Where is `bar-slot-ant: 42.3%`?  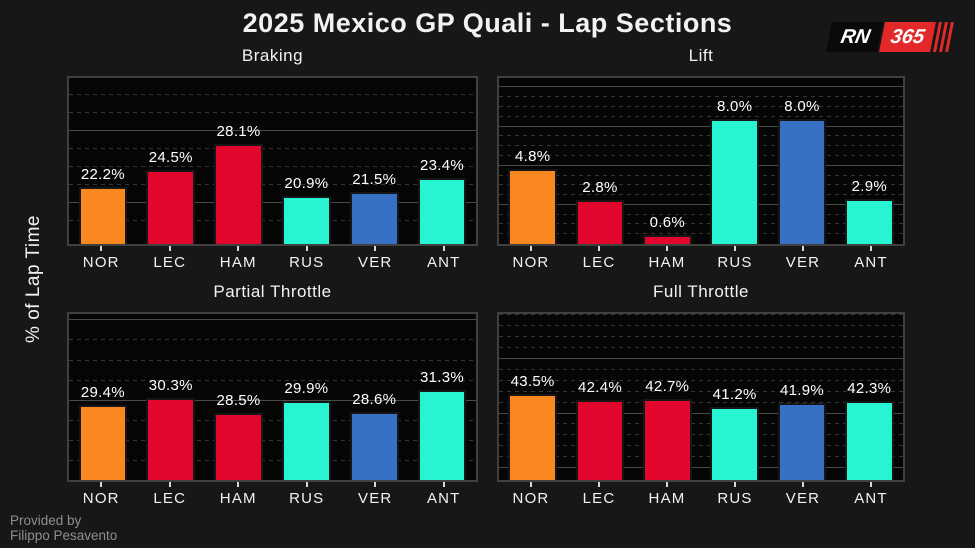 bar-slot-ant: 42.3% is located at coordinates (869, 397).